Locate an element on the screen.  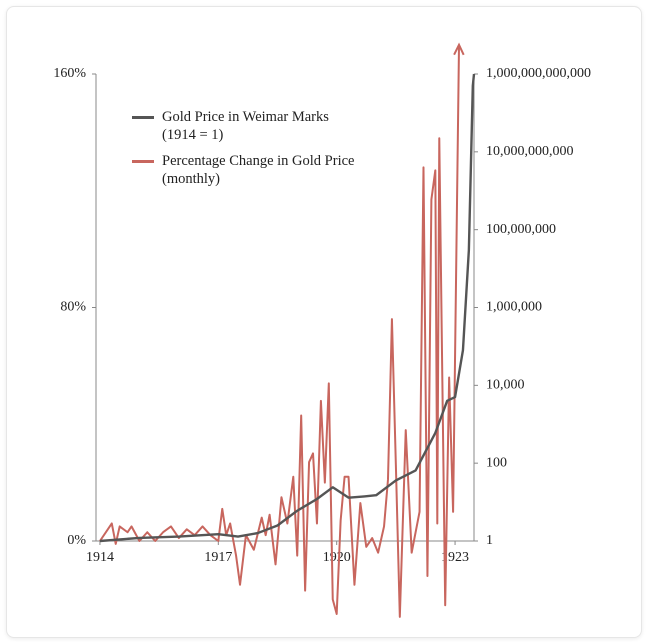
y-tick-label: 80% is located at coordinates (73, 307).